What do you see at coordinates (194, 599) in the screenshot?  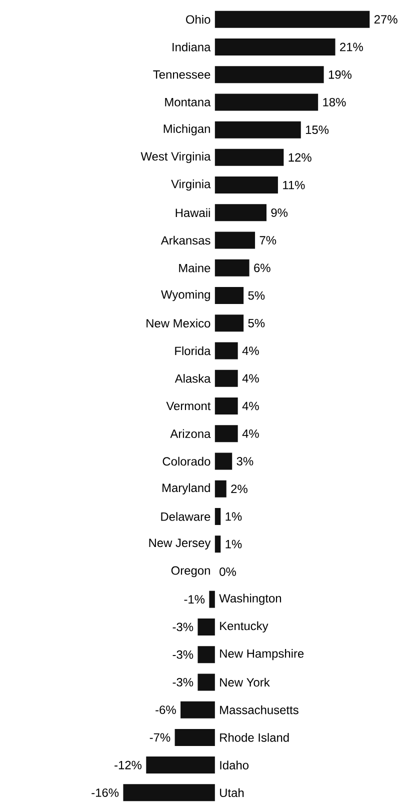 I see `data-label: -1%` at bounding box center [194, 599].